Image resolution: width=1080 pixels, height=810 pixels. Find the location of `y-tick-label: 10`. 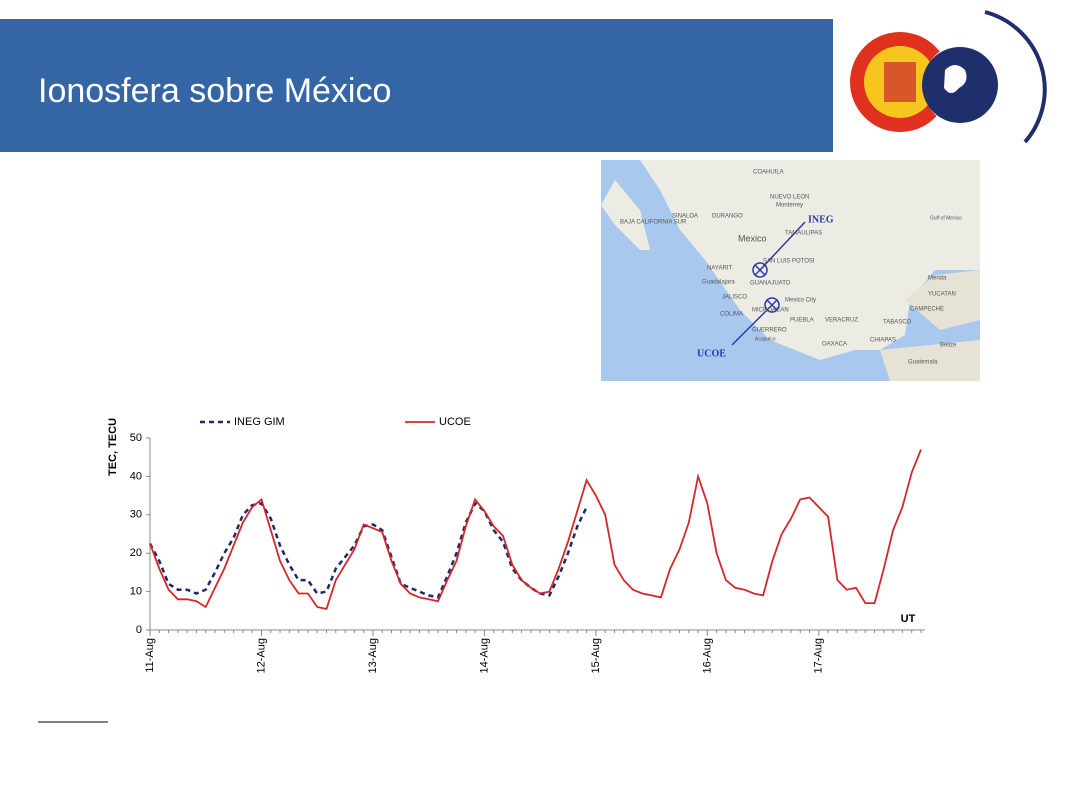

y-tick-label: 10 is located at coordinates (136, 592).